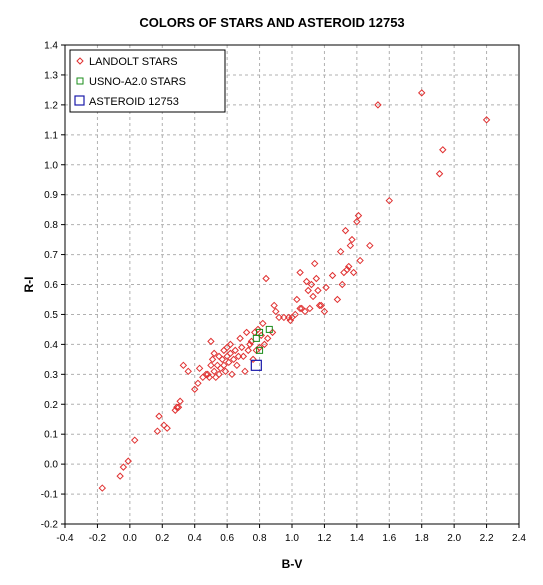 This screenshot has height=585, width=543. What do you see at coordinates (454, 538) in the screenshot?
I see `x-tick-label: 2.0` at bounding box center [454, 538].